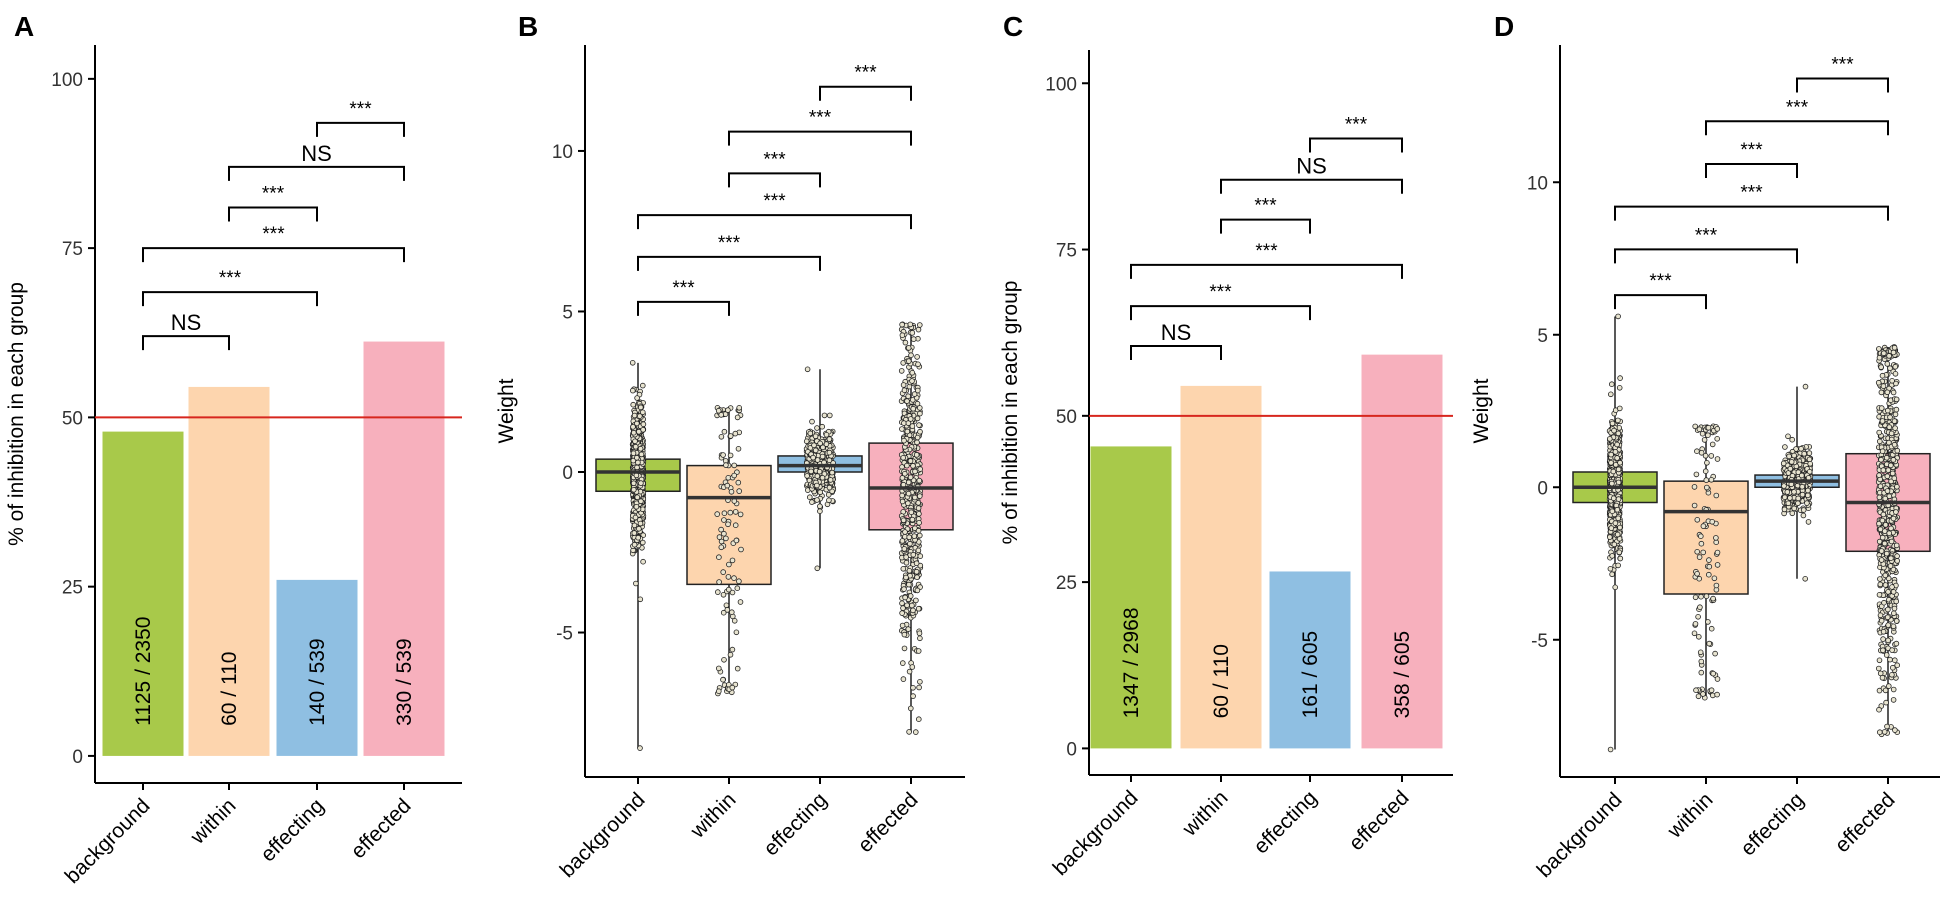 Image resolution: width=1956 pixels, height=917 pixels. What do you see at coordinates (229, 571) in the screenshot?
I see `bar-within` at bounding box center [229, 571].